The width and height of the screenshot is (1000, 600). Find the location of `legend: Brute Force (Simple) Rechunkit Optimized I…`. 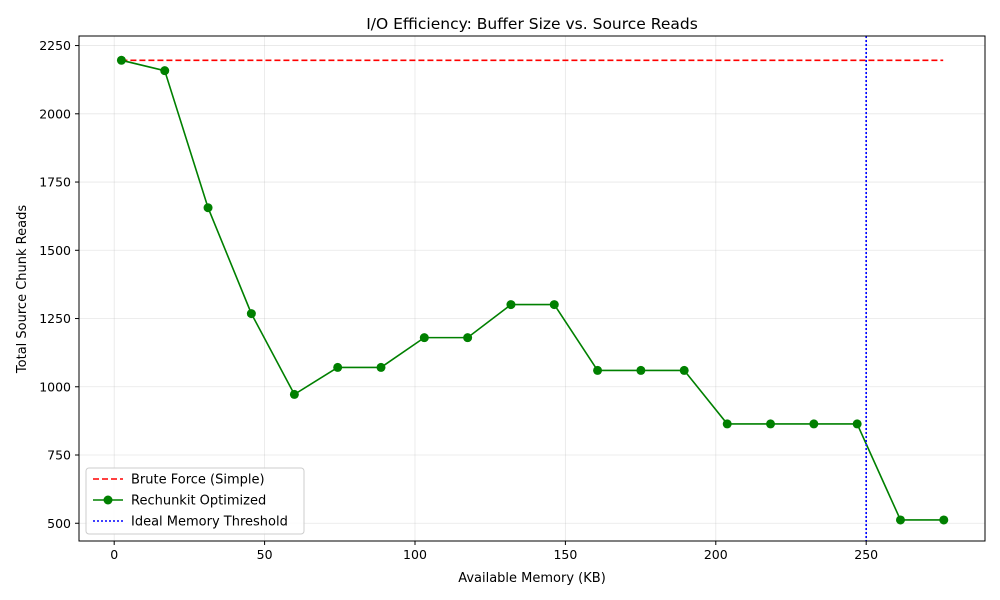

legend: Brute Force (Simple) Rechunkit Optimized I… is located at coordinates (195, 501).